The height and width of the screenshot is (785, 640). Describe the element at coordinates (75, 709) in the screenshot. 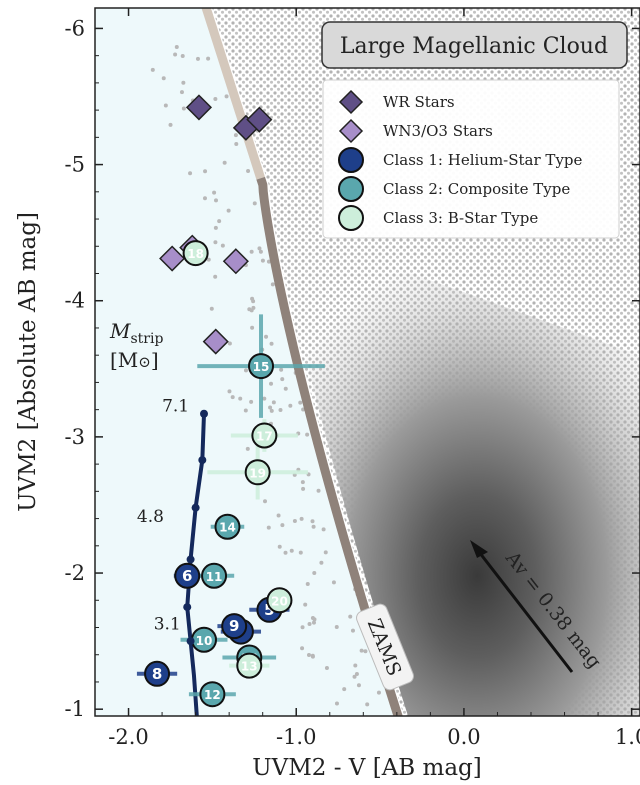

I see `y-tick-label: -1` at that location.